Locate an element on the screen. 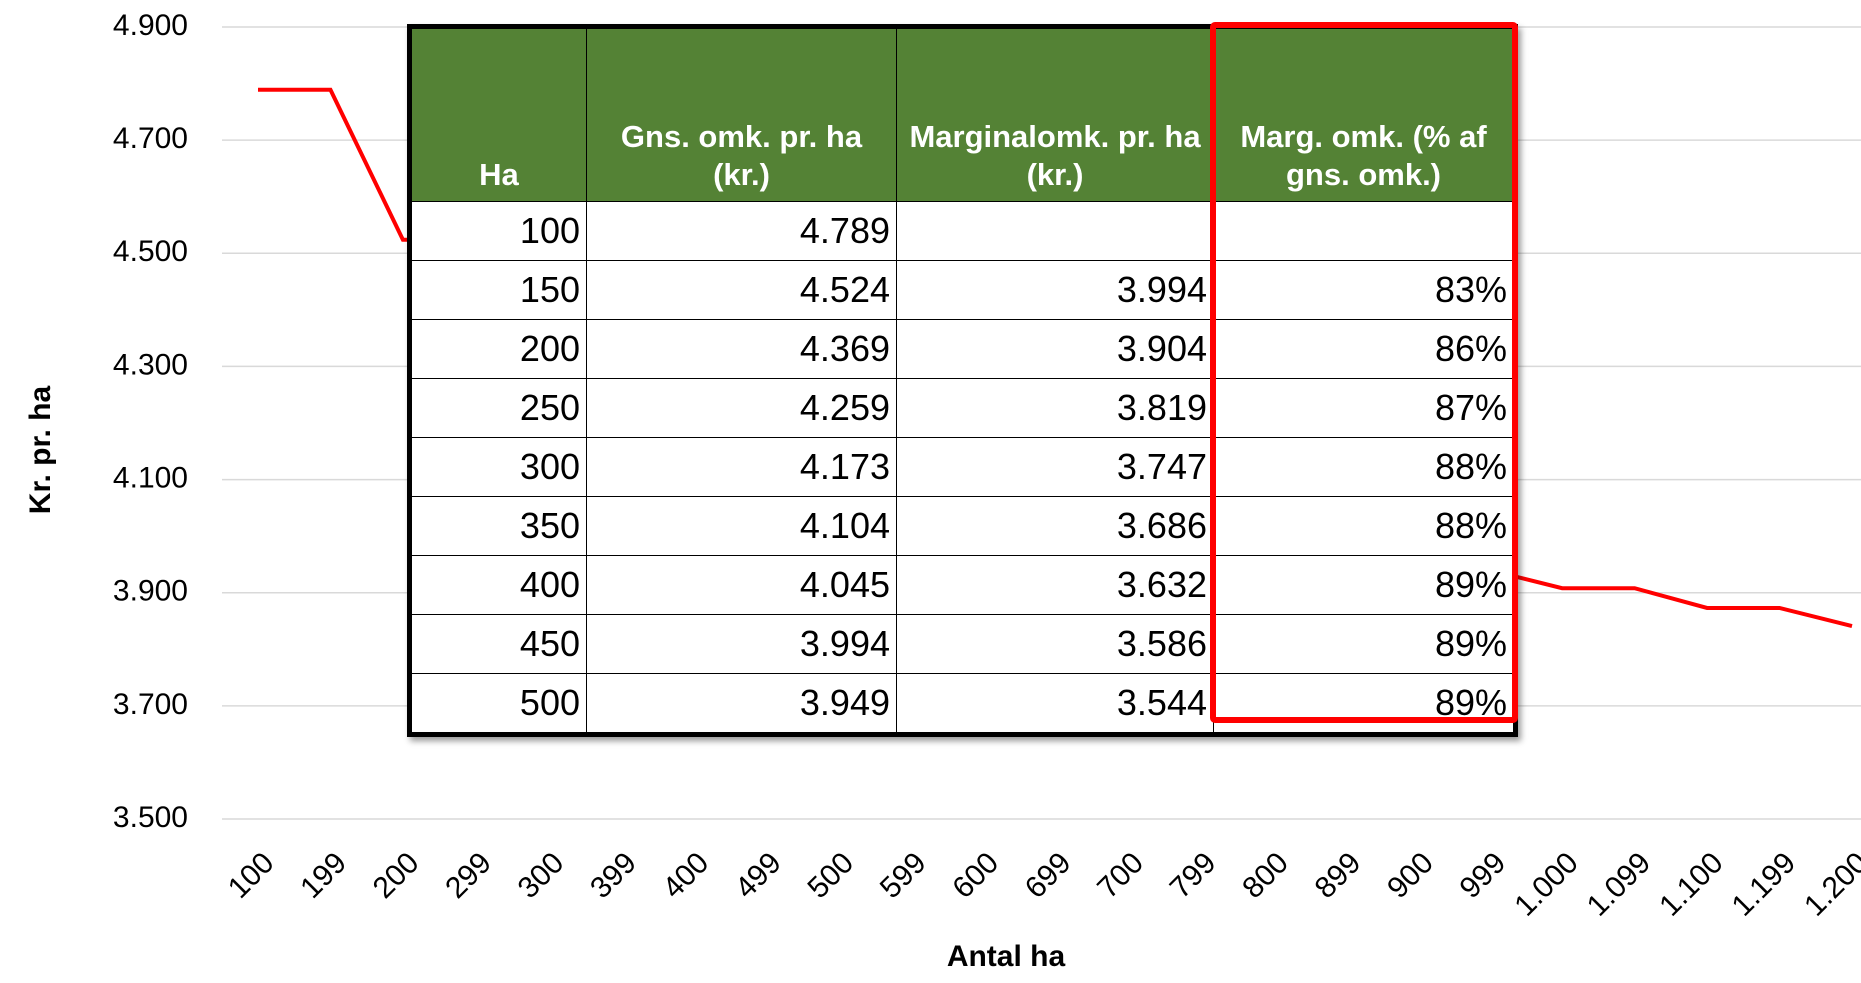  y-tick-label: 3.500 is located at coordinates (150, 817).